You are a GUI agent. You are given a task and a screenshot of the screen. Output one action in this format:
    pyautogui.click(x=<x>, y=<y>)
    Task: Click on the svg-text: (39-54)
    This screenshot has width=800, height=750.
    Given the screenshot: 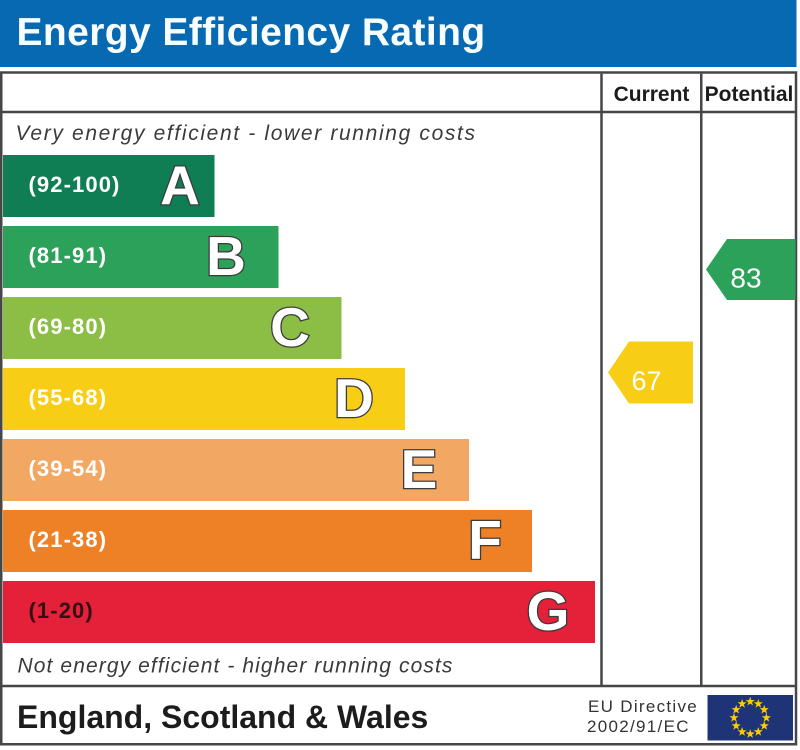 What is the action you would take?
    pyautogui.click(x=68, y=468)
    